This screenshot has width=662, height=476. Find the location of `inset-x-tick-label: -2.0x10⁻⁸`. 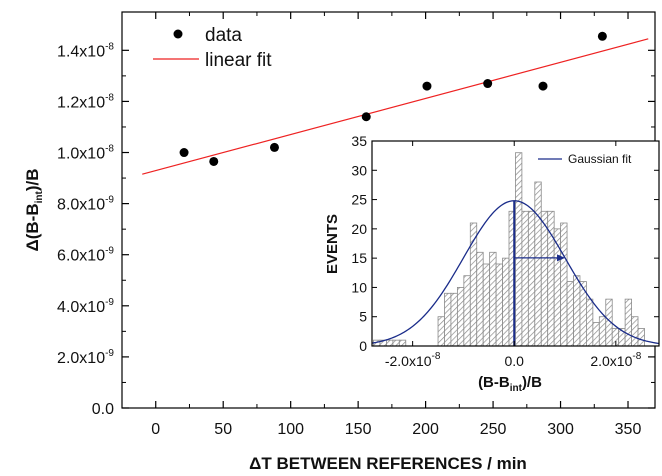

inset-x-tick-label: -2.0x10⁻⁸ is located at coordinates (413, 360).